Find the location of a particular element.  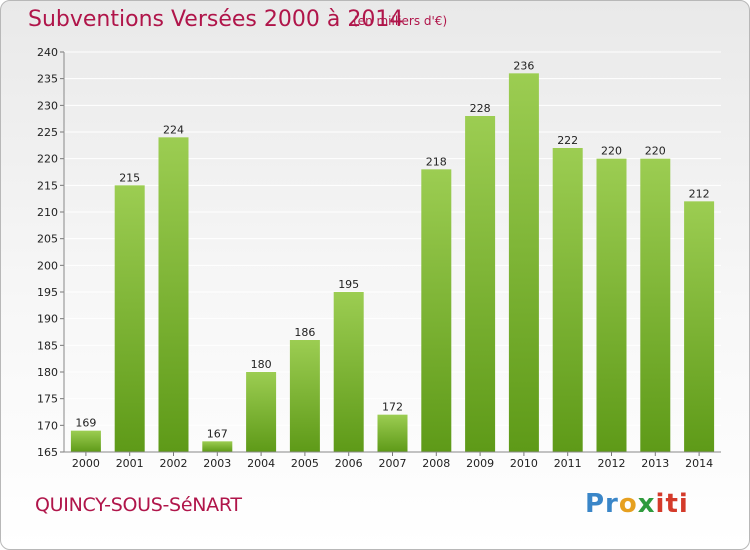

y-tick-label: 200 is located at coordinates (47, 265).